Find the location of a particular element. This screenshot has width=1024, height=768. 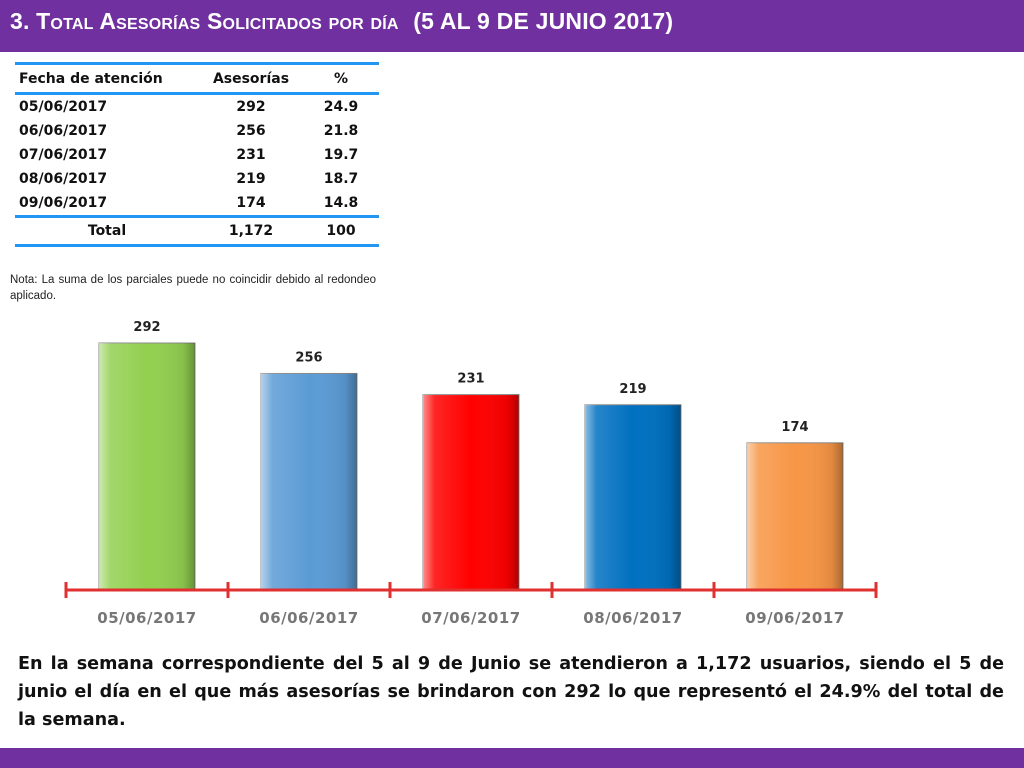

table-cell-date: 09/06/2017 is located at coordinates (63, 203).